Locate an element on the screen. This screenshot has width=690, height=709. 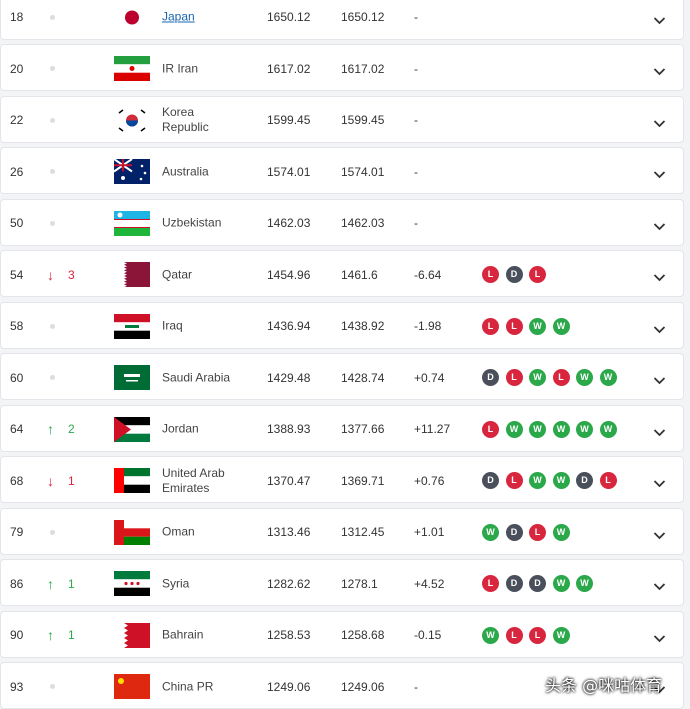
previous-points: 1428.74 is located at coordinates (363, 377).